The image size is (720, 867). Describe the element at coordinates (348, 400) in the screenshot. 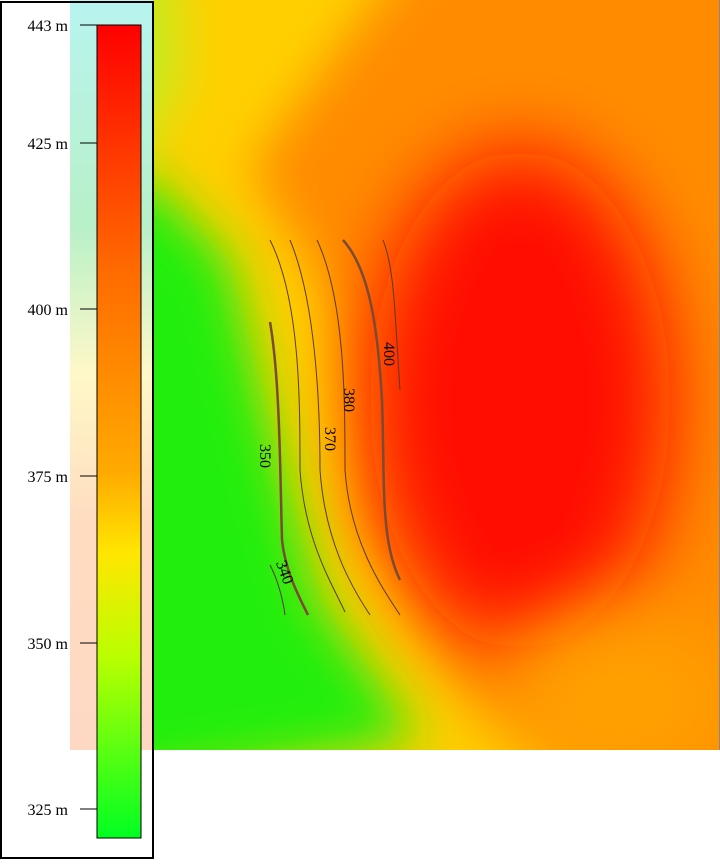

I see `contour-label: 380` at that location.